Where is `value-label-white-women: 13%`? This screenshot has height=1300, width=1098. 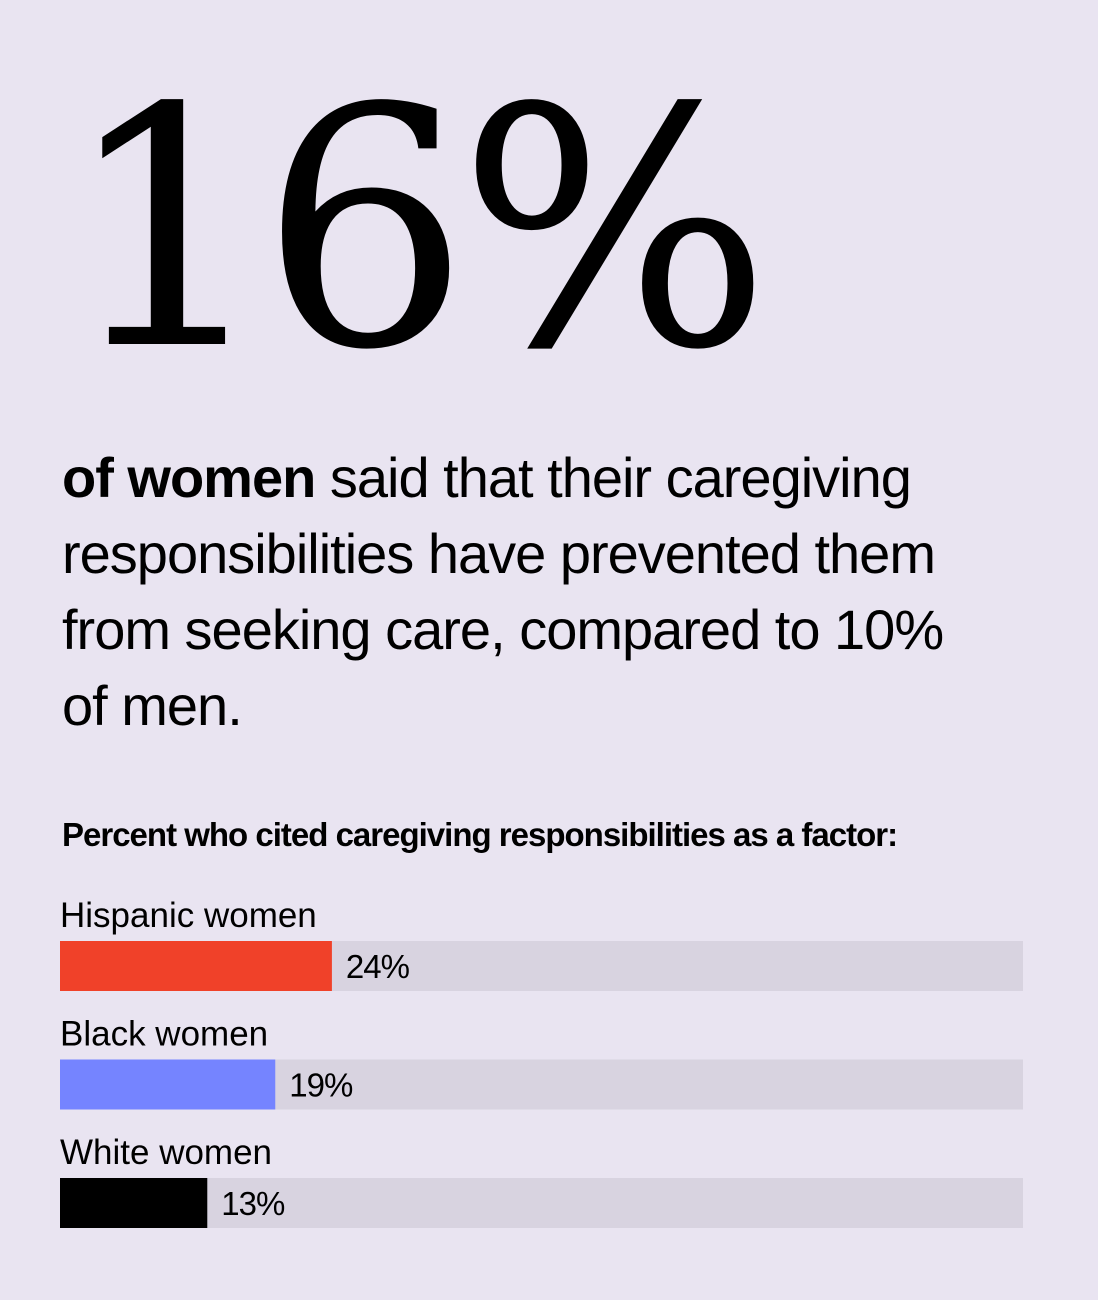
value-label-white-women: 13% is located at coordinates (253, 1203).